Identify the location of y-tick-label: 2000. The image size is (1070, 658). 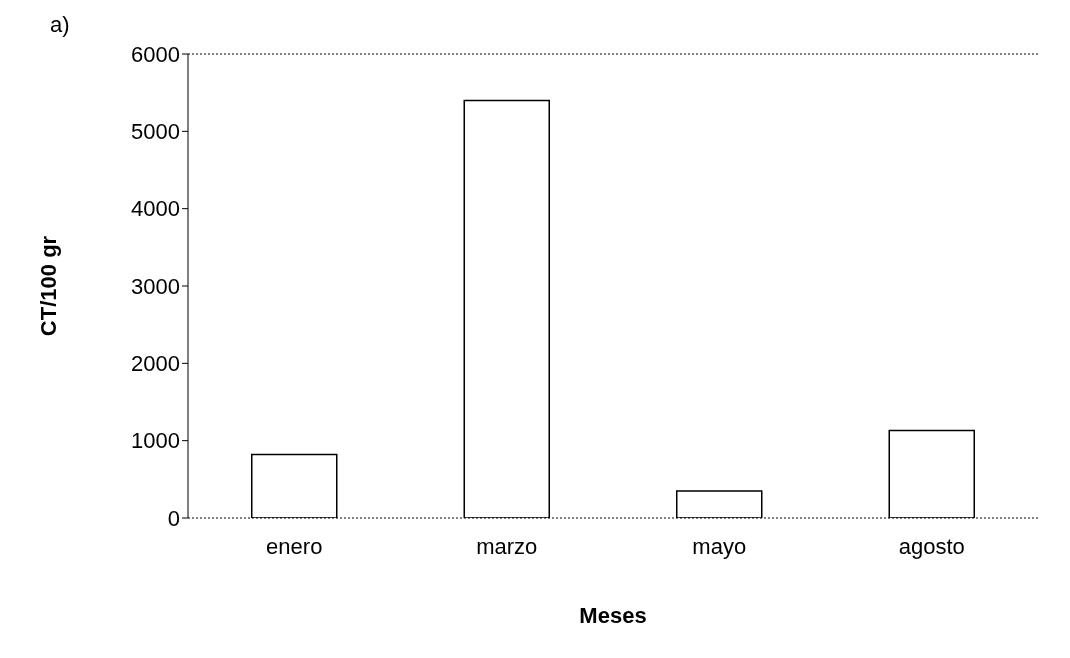
(155, 364).